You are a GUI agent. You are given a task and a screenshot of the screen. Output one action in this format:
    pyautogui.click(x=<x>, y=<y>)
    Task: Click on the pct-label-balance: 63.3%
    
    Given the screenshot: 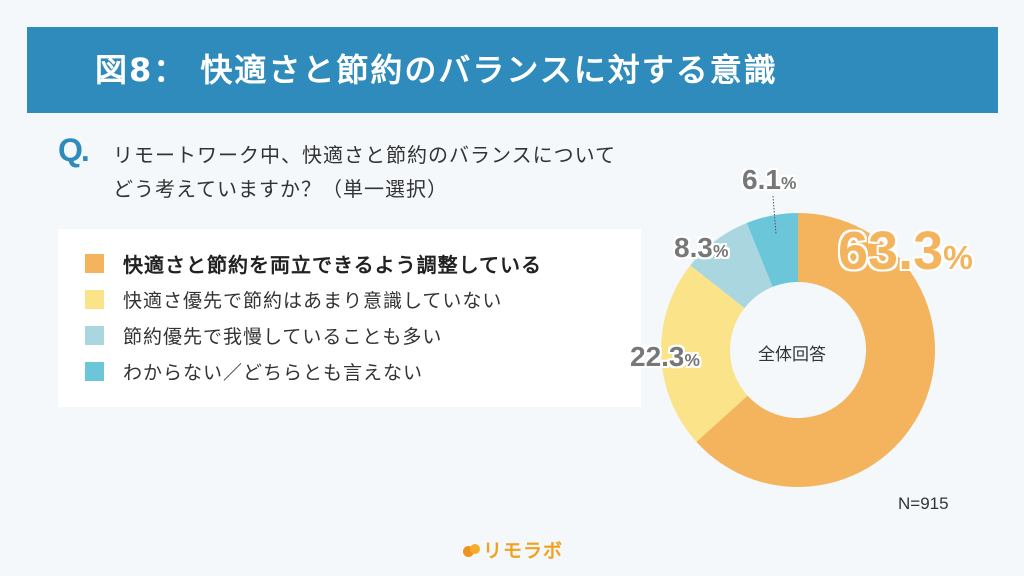 What is the action you would take?
    pyautogui.click(x=905, y=251)
    